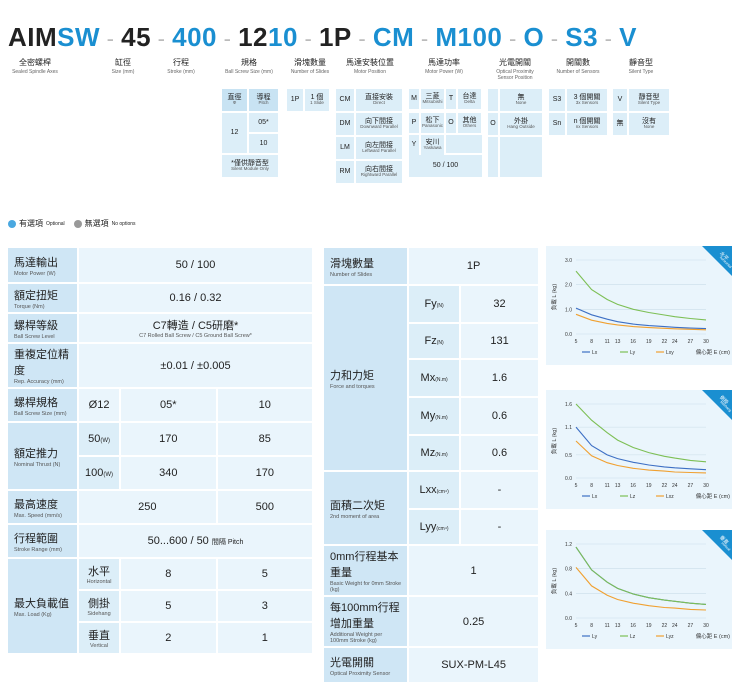  What do you see at coordinates (234, 100) in the screenshot?
I see `screw-dia-header: 直徑 Φ` at bounding box center [234, 100].